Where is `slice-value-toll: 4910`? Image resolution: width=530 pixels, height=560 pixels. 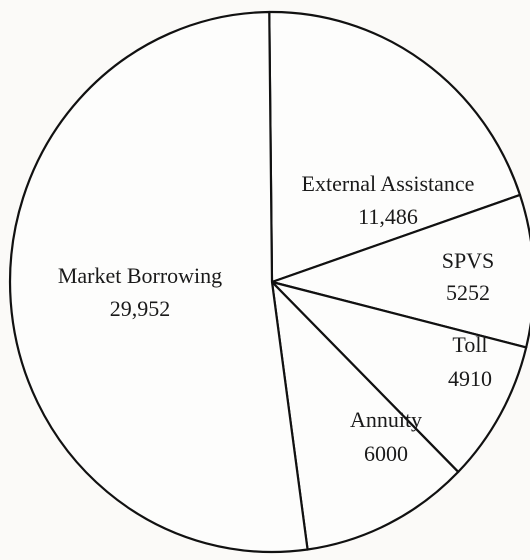 slice-value-toll: 4910 is located at coordinates (470, 378).